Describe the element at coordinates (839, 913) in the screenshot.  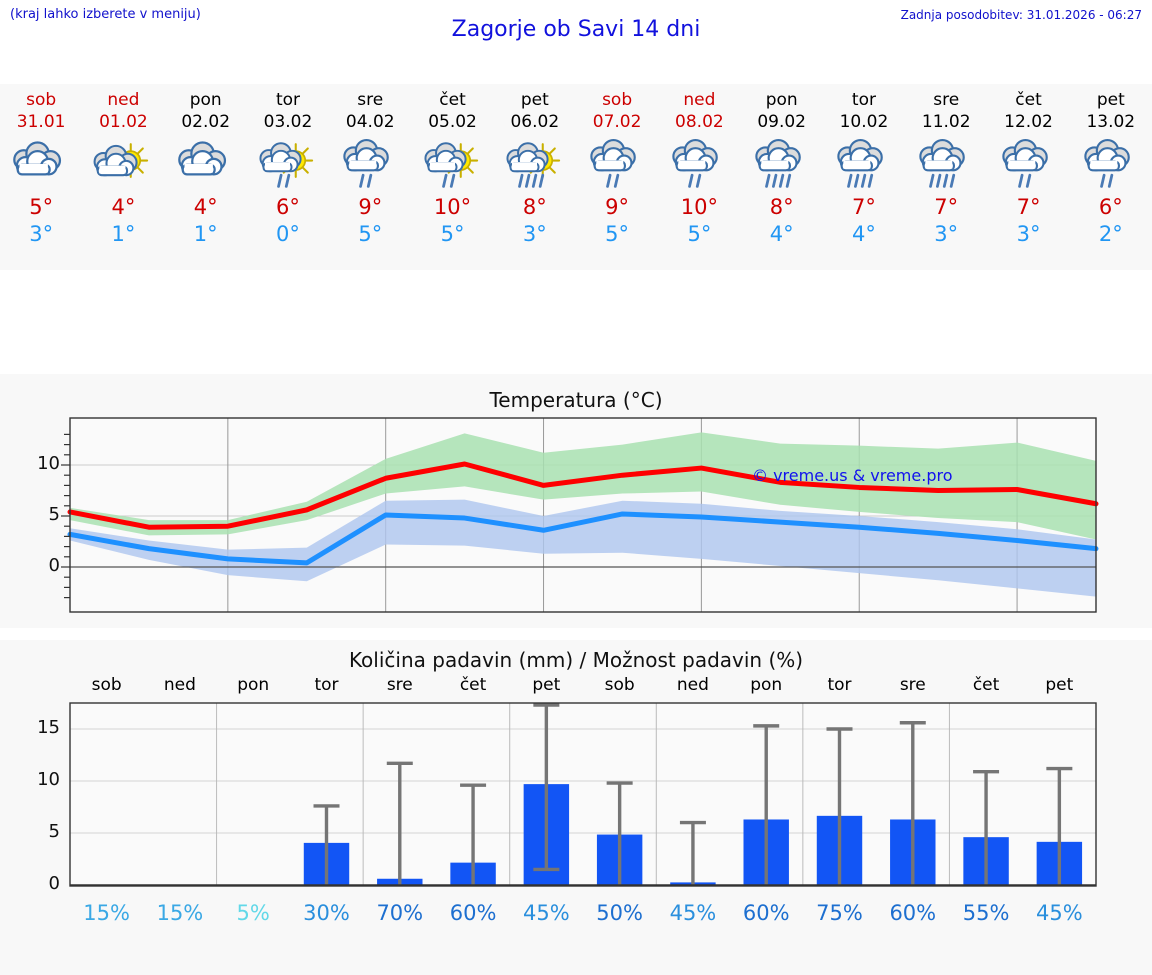
I see `precipitation-probability-label: 75%` at that location.